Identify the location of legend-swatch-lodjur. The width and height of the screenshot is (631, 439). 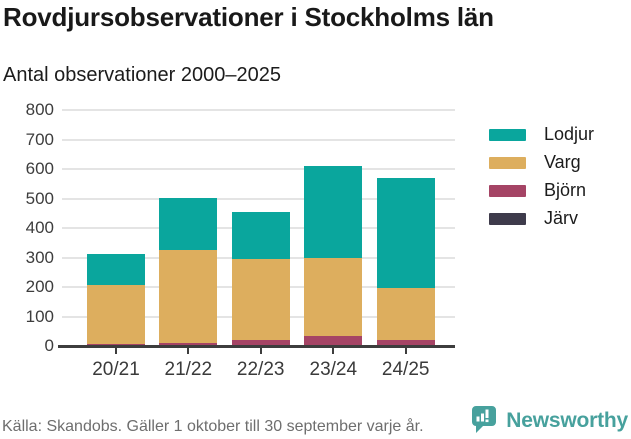
(507, 134).